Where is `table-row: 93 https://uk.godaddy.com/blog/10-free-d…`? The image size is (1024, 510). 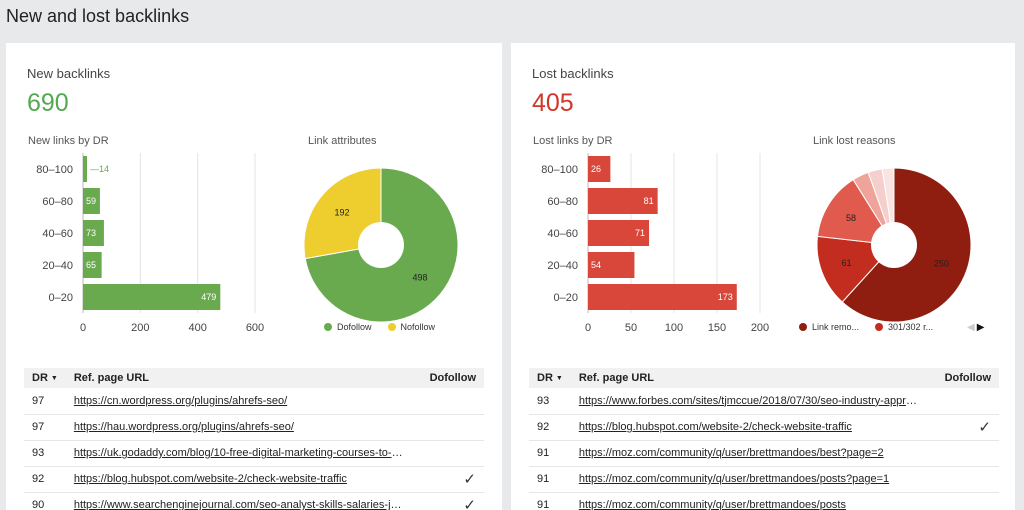
table-row: 93 https://uk.godaddy.com/blog/10-free-d… is located at coordinates (254, 453).